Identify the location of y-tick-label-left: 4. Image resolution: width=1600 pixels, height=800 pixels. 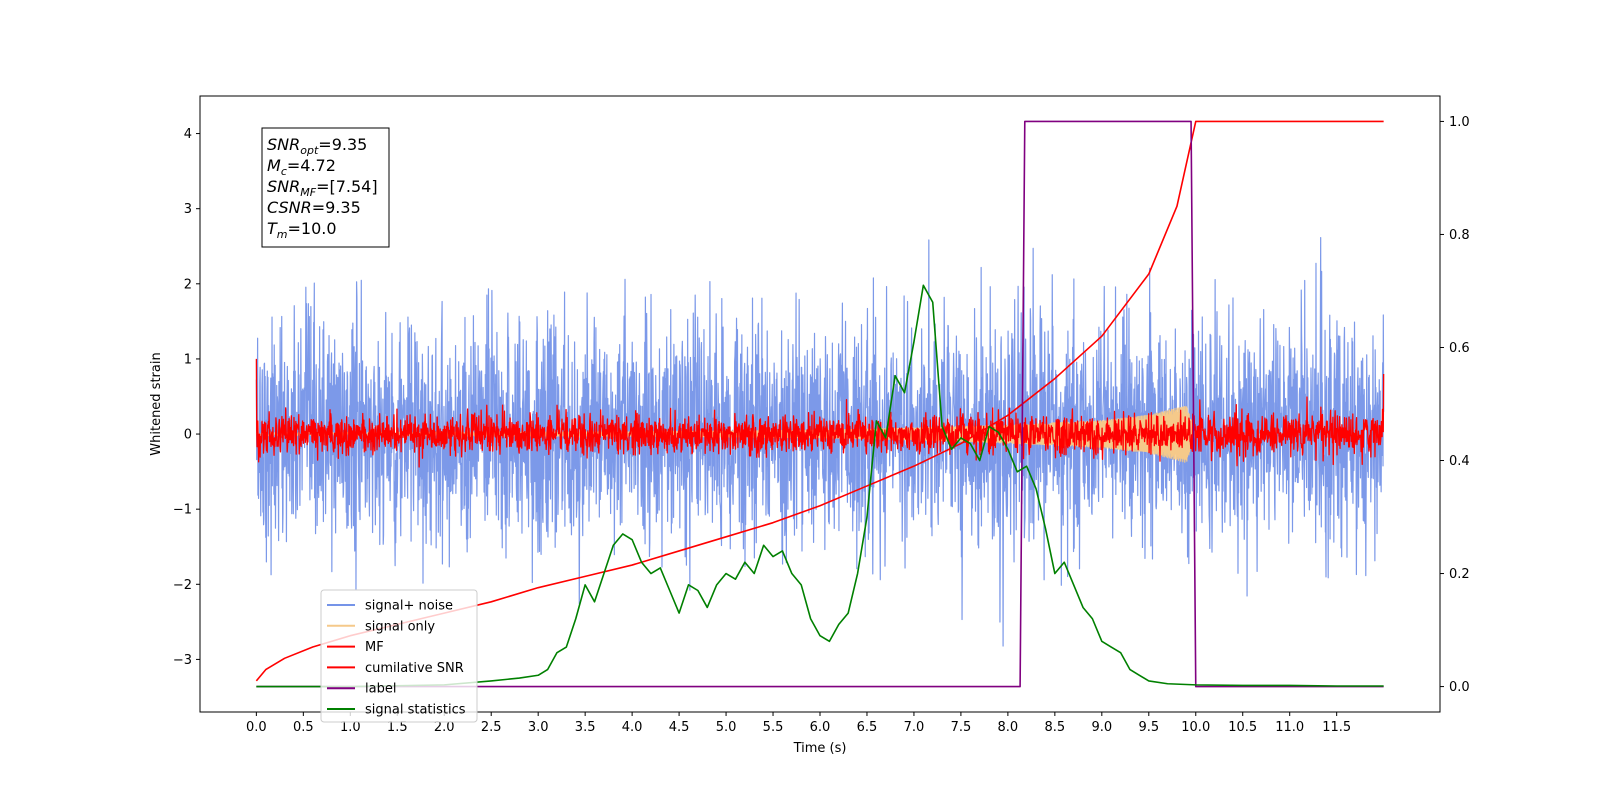
(188, 134).